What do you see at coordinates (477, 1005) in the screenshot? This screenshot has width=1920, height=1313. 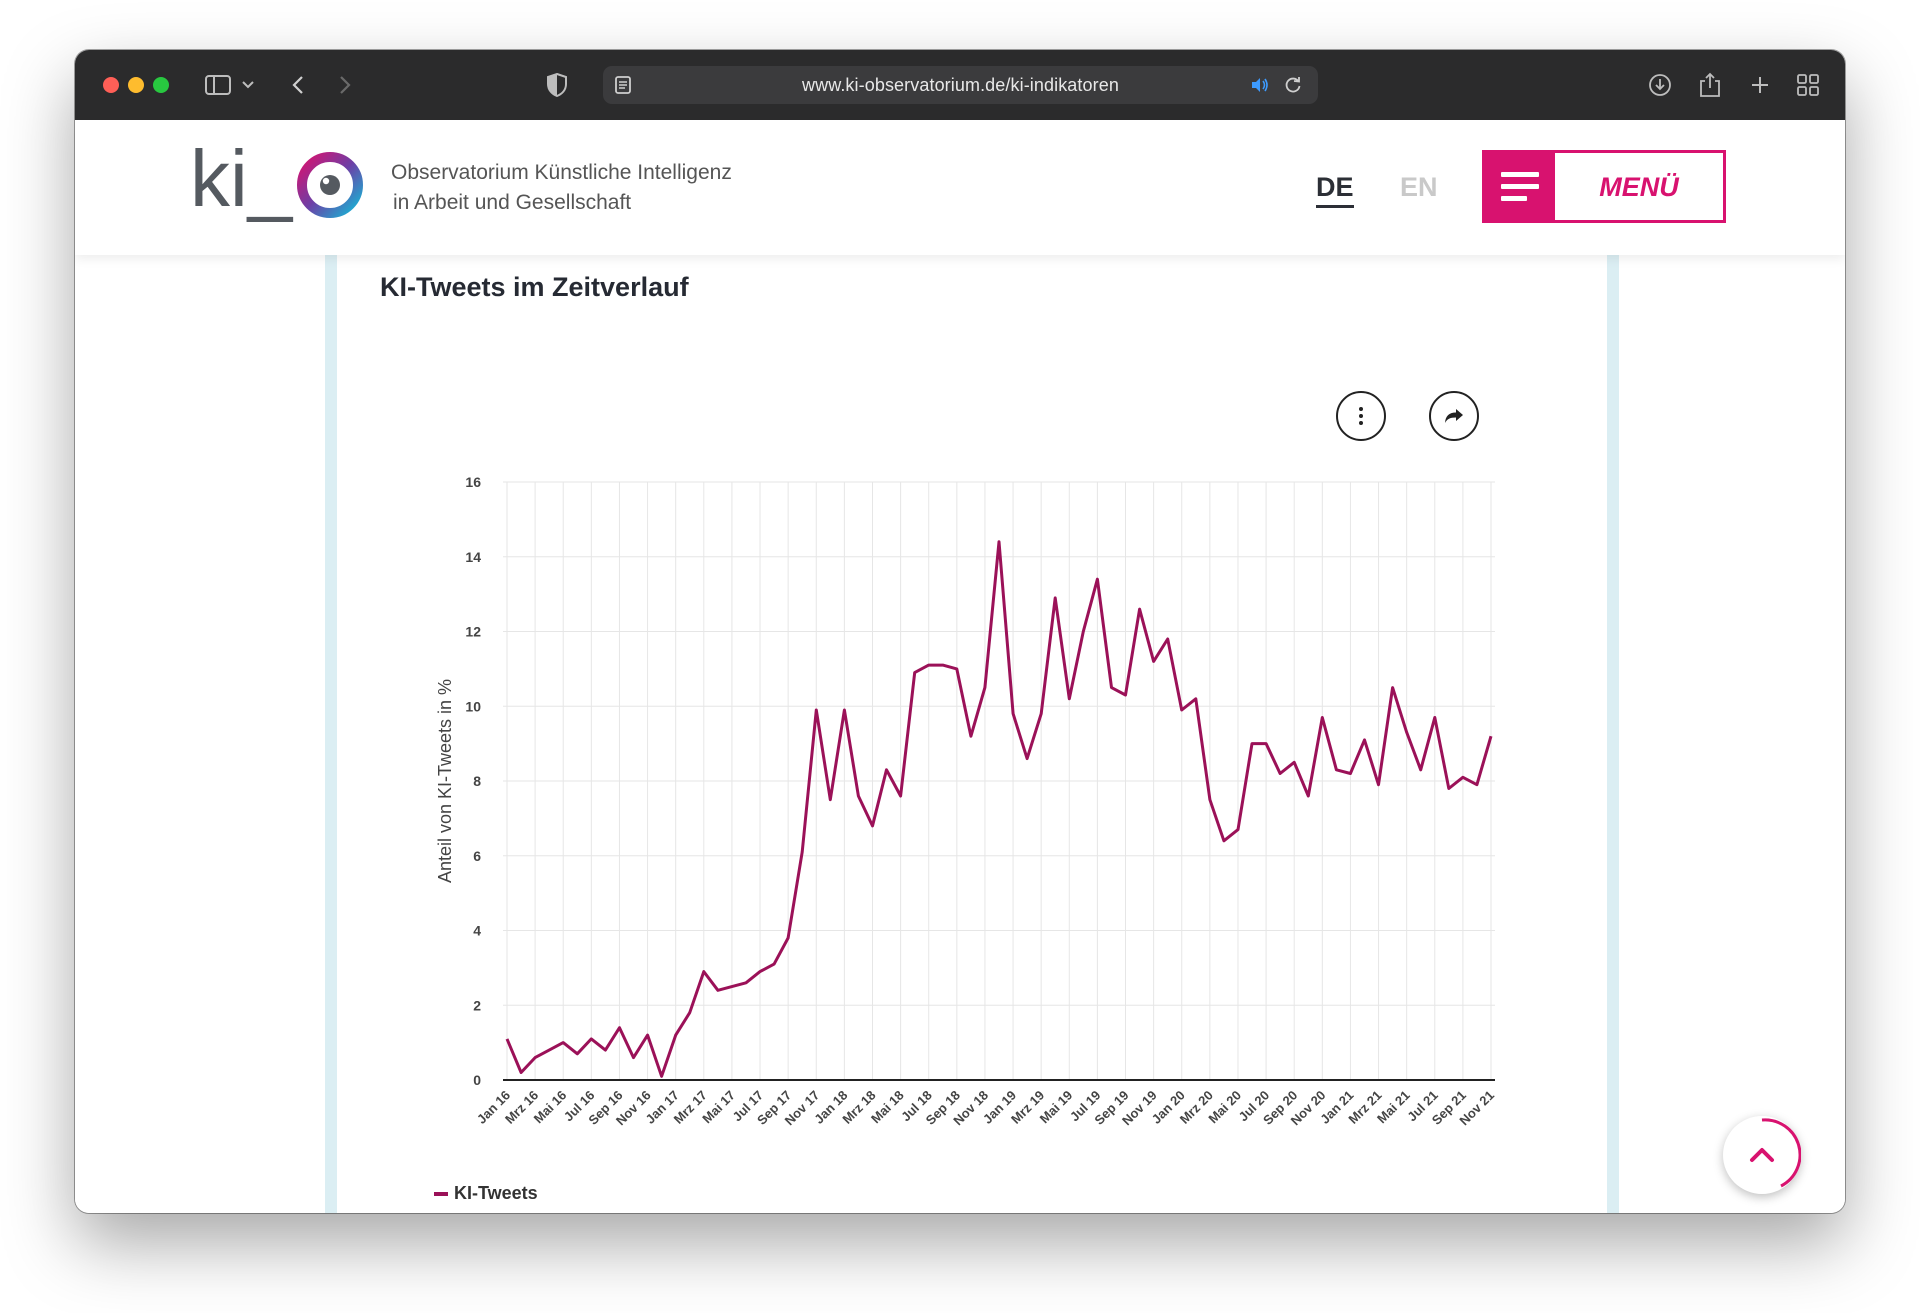 I see `y-tick-label: 2` at bounding box center [477, 1005].